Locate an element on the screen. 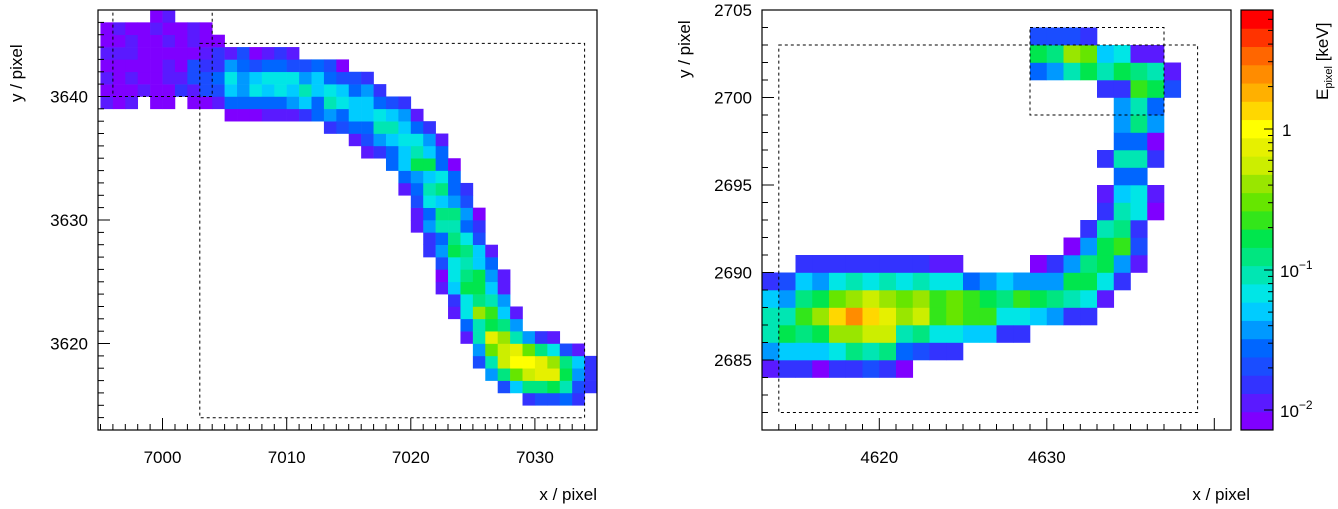  roi-box is located at coordinates (1097, 71).